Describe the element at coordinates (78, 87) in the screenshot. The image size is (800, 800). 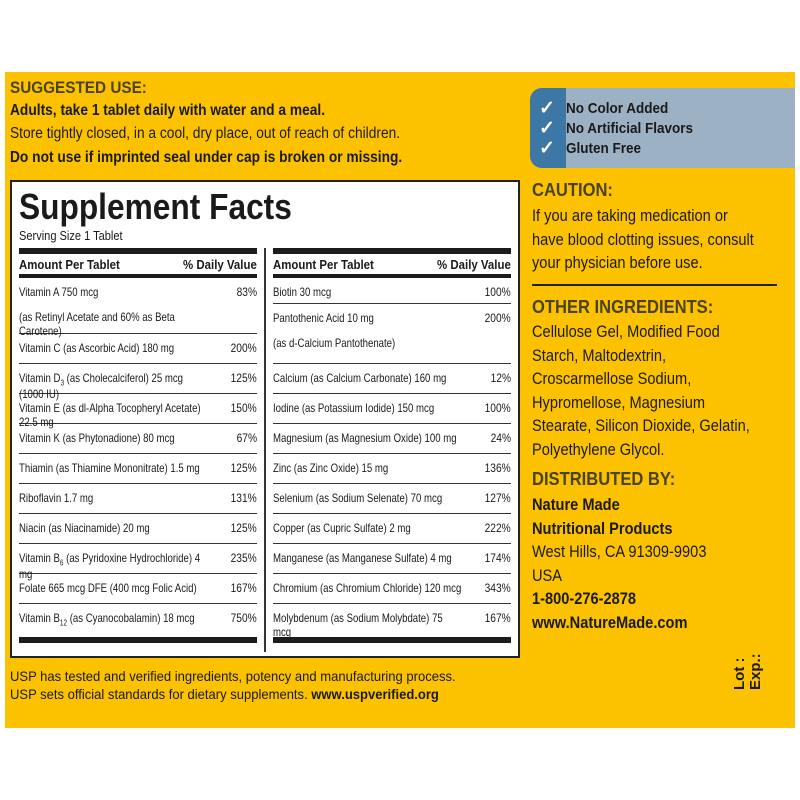
I see `suggested-use-heading: SUGGESTED USE:` at that location.